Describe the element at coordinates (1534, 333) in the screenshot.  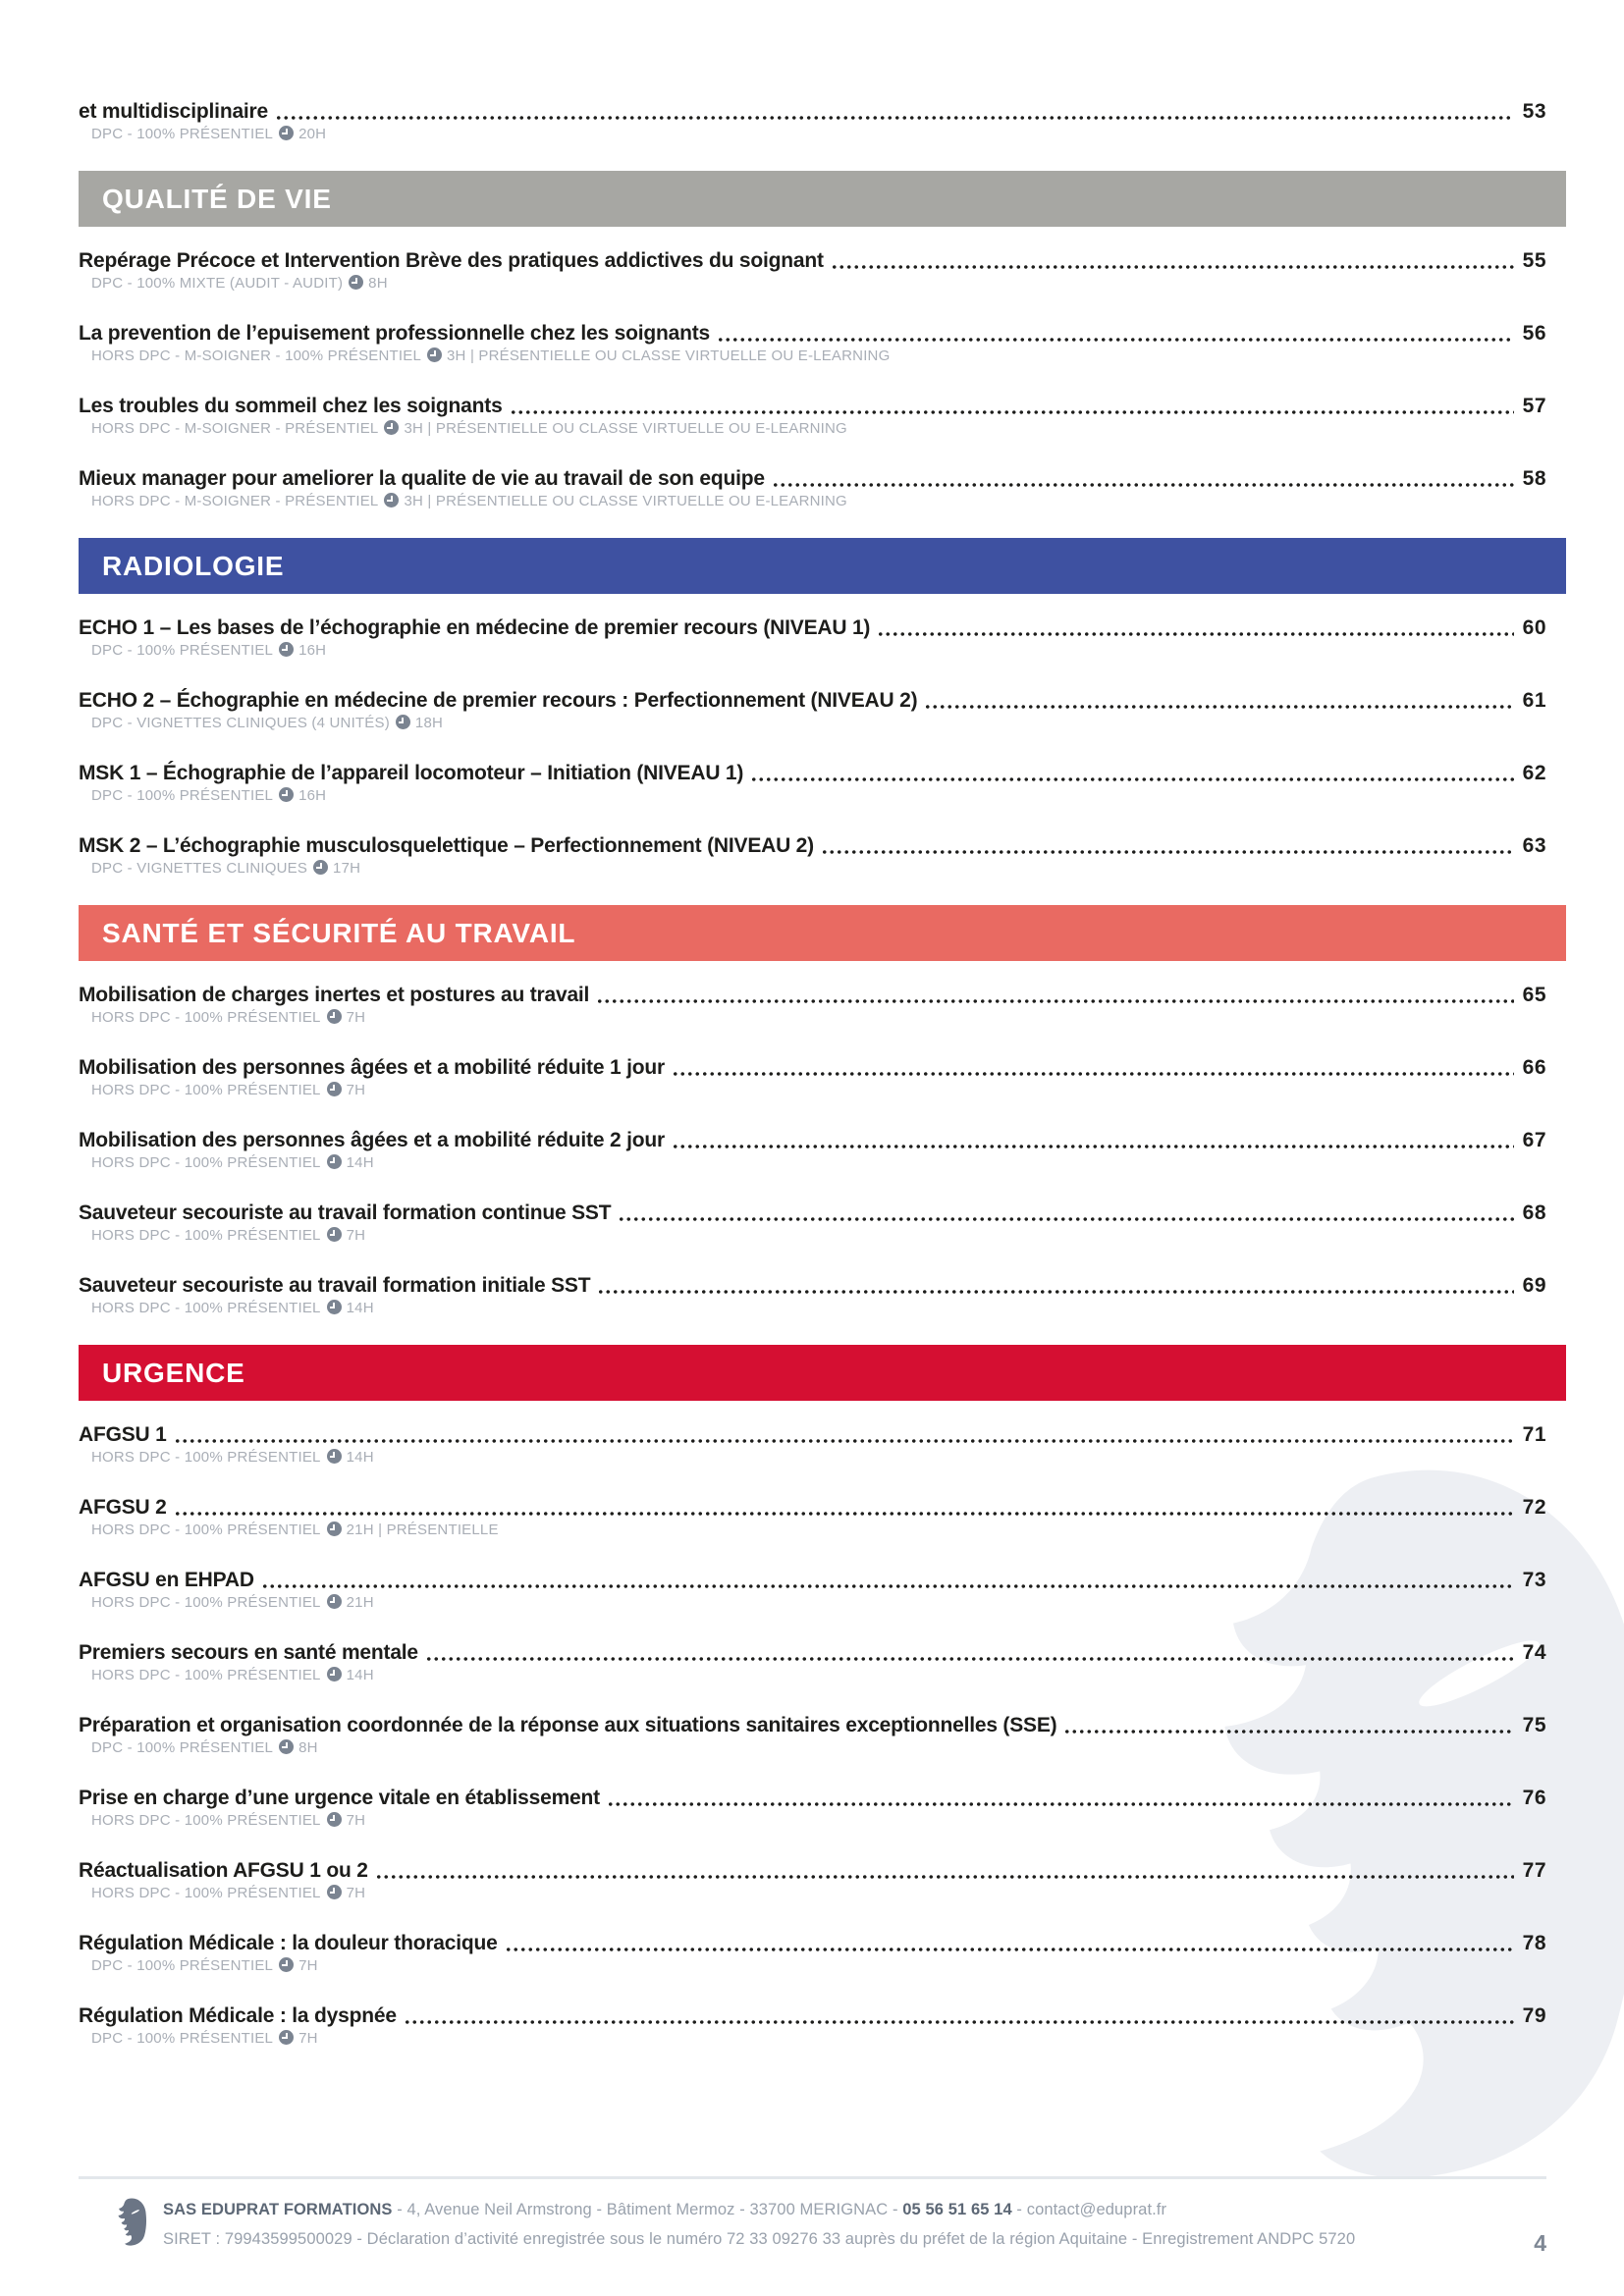
I see `entry-page-number: 56` at that location.